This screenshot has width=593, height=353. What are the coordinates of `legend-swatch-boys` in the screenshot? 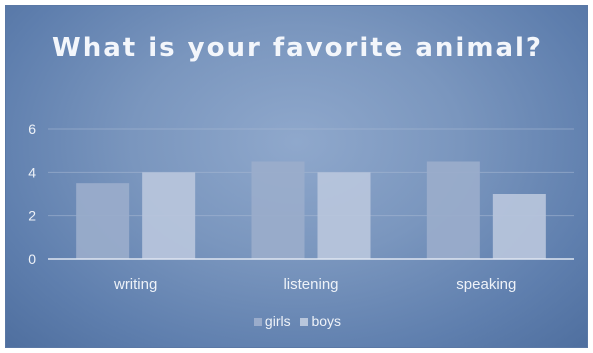 It's located at (304, 322).